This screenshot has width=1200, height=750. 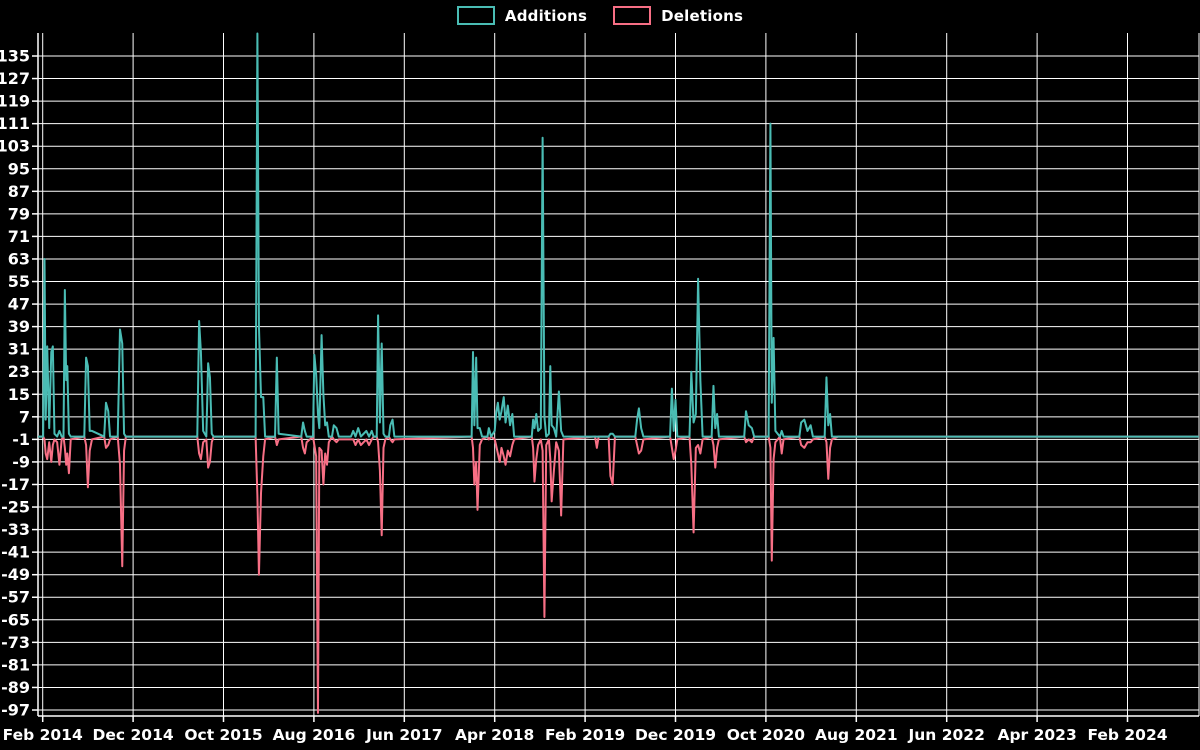 I want to click on x-tick-label: Oct 2020, so click(x=766, y=735).